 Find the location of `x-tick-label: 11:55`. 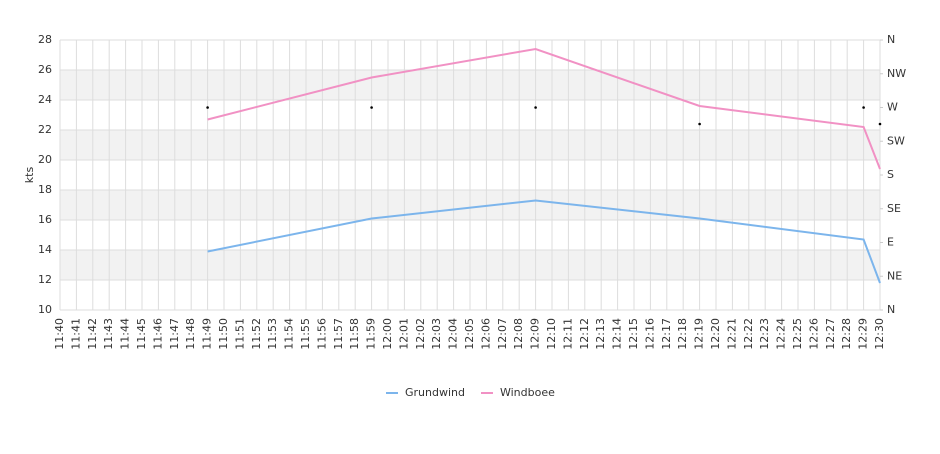

x-tick-label: 11:55 is located at coordinates (305, 334).